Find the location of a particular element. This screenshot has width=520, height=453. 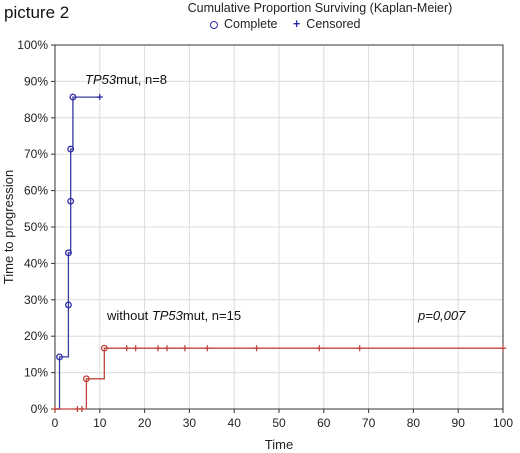

y-tick-label: 50% is located at coordinates (36, 227).